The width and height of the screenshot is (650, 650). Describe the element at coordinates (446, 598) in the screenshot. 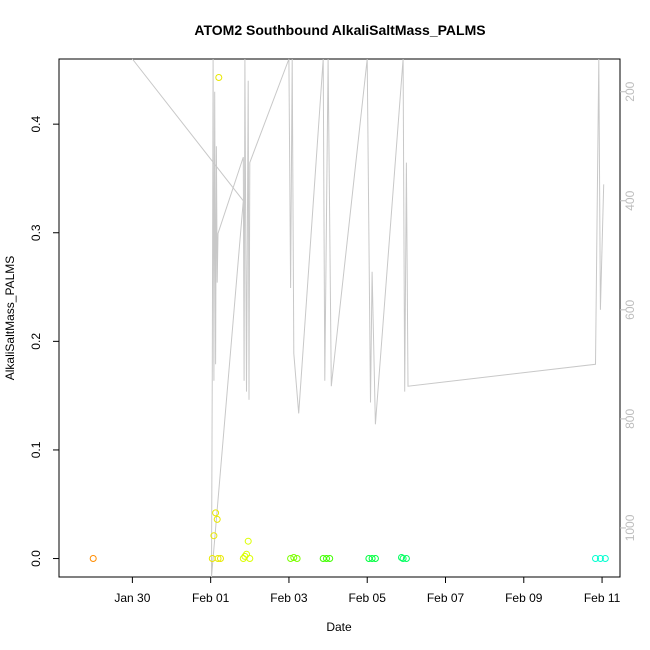

I see `x-tick-label: Feb 07` at that location.